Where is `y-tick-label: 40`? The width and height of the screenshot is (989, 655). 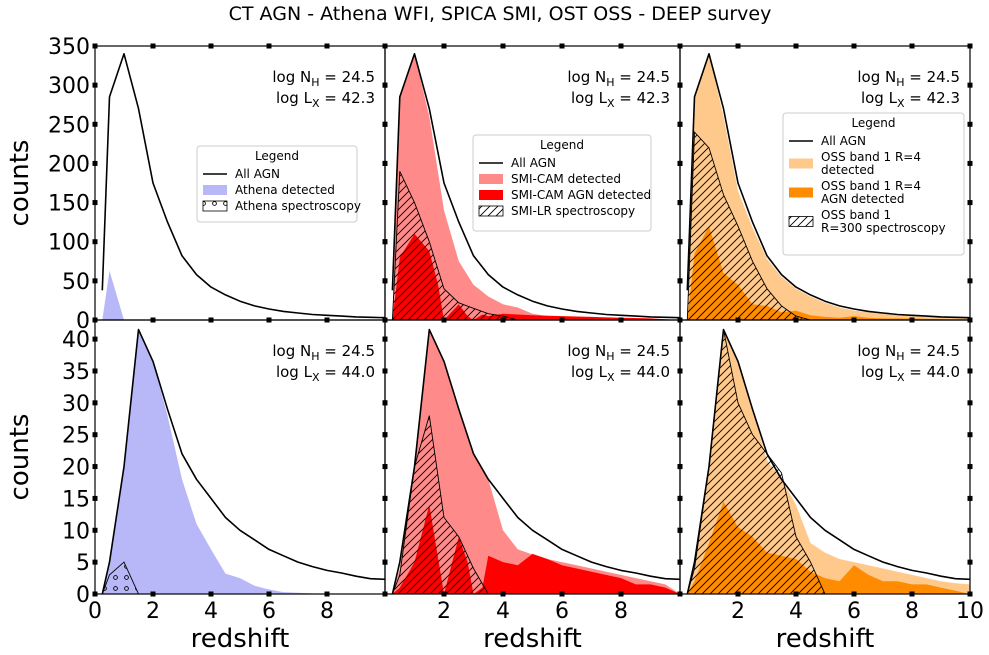 y-tick-label: 40 is located at coordinates (76, 340).